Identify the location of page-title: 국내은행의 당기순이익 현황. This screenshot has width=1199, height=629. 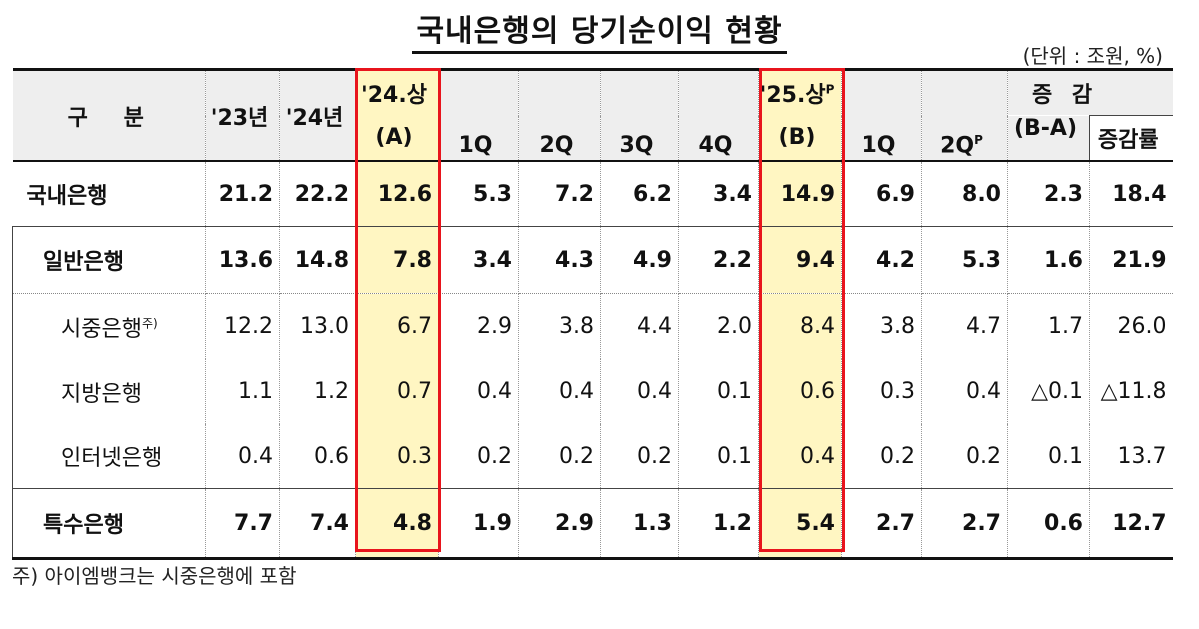
(599, 30).